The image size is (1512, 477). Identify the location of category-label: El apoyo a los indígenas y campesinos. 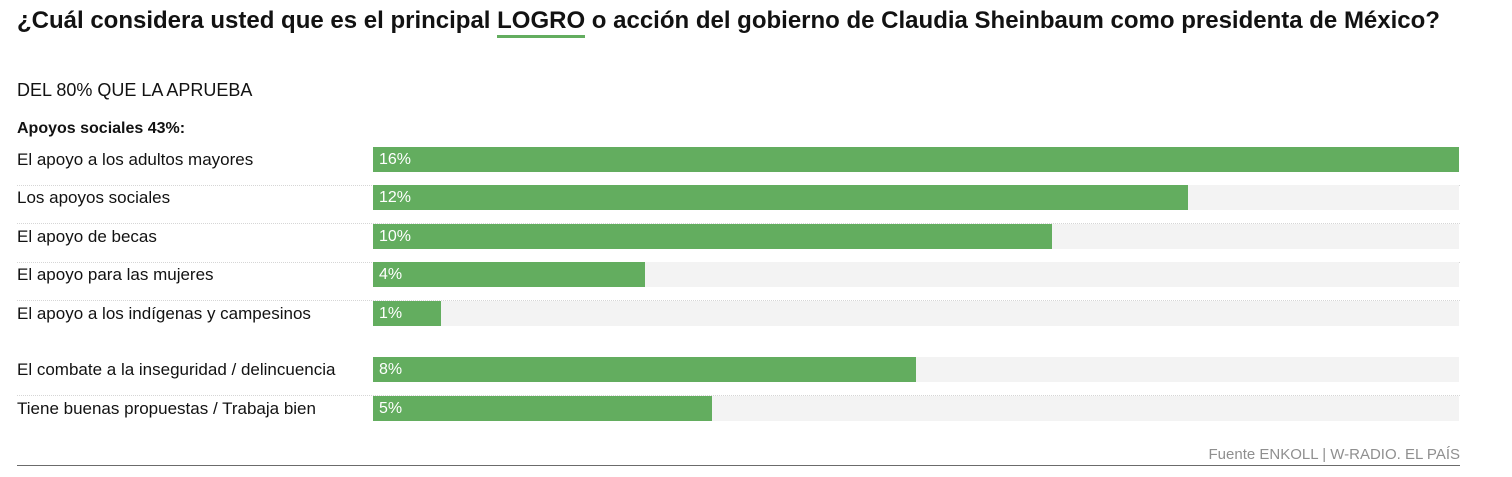
(164, 313).